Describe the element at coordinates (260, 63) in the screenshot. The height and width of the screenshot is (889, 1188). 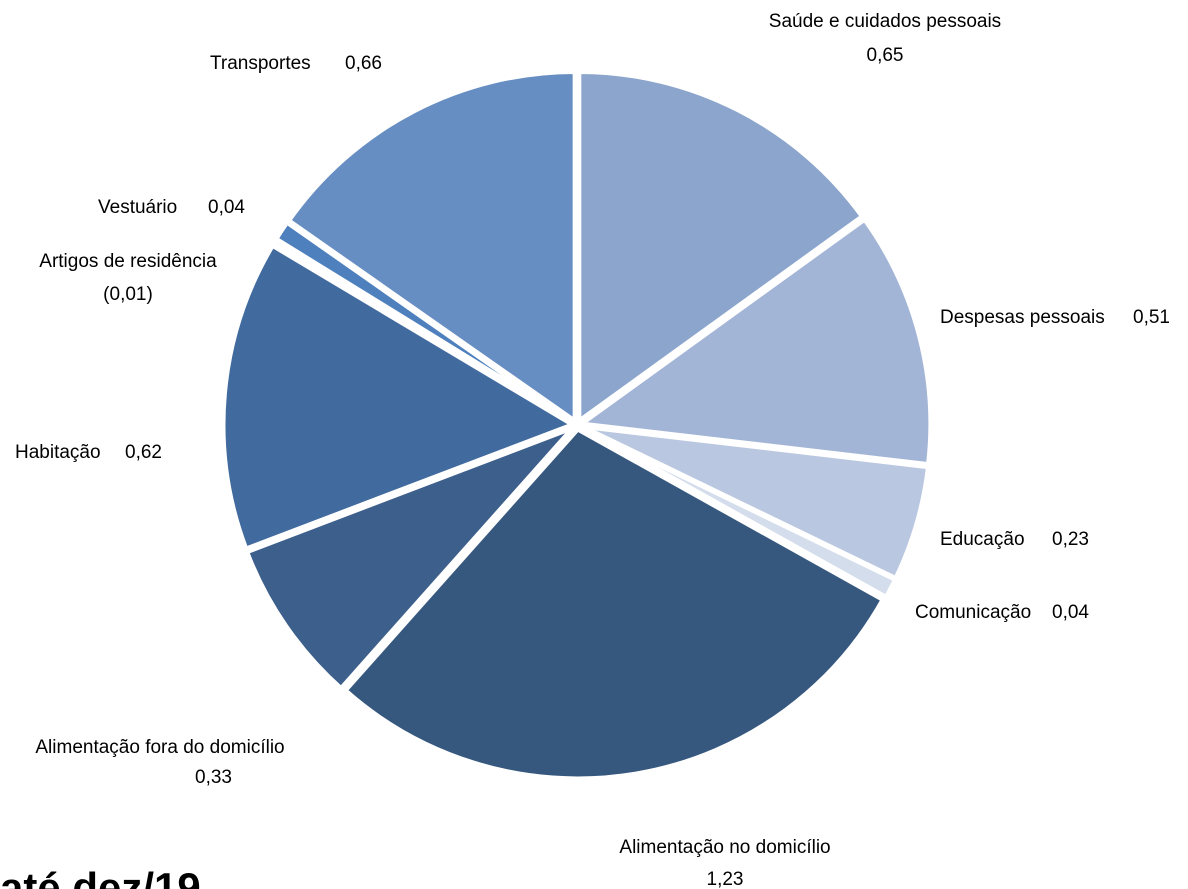
I see `slice-label: Transportes` at that location.